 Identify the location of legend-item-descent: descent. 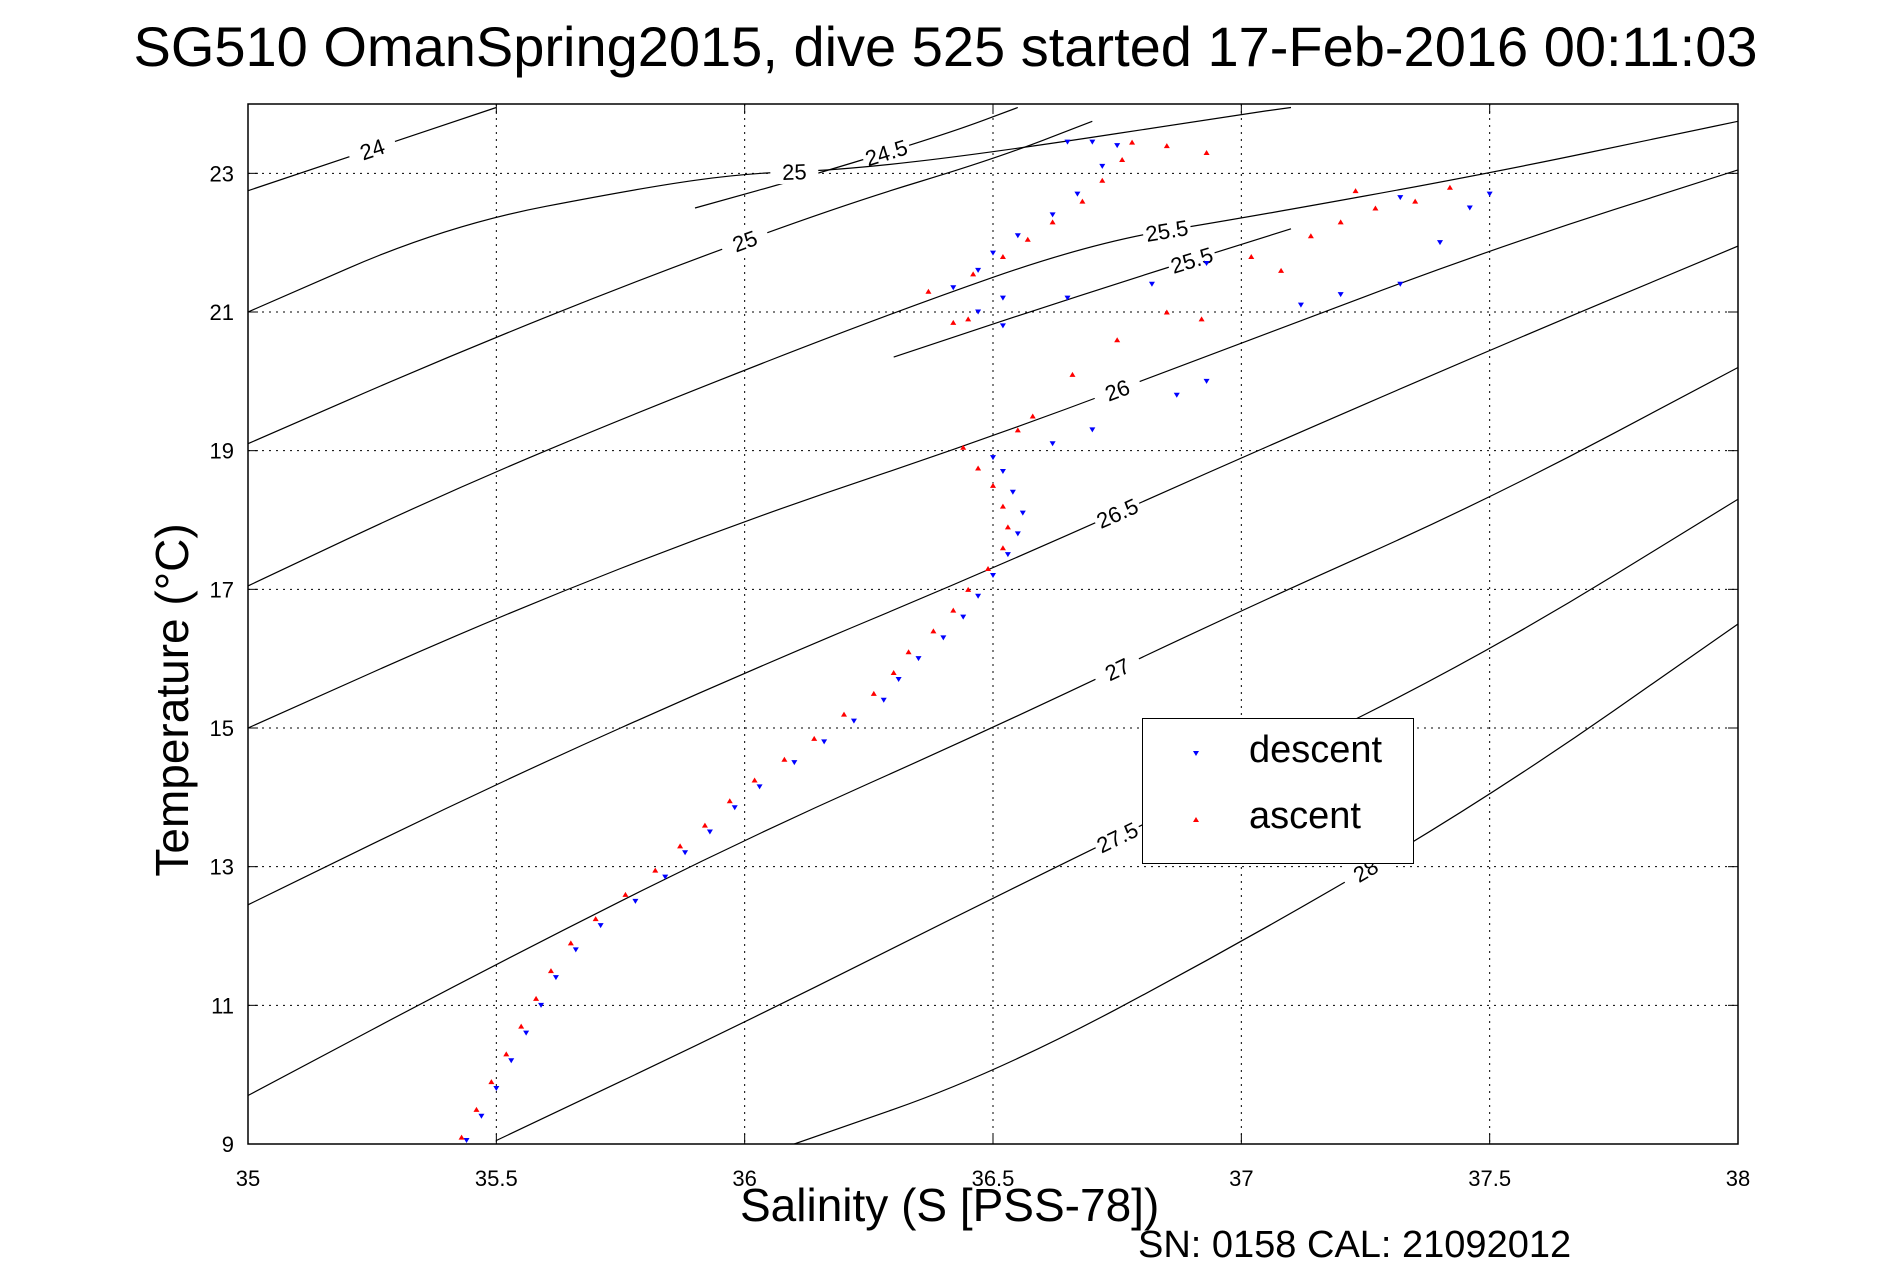
(1278, 755).